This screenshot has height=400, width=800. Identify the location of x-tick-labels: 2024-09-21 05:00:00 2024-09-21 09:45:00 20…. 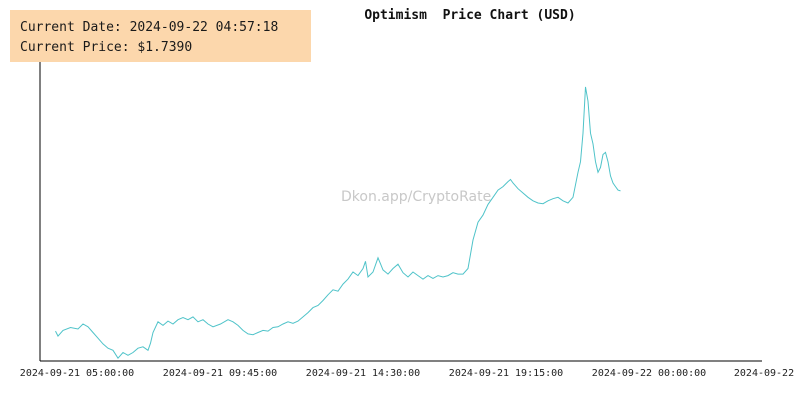
(407, 373).